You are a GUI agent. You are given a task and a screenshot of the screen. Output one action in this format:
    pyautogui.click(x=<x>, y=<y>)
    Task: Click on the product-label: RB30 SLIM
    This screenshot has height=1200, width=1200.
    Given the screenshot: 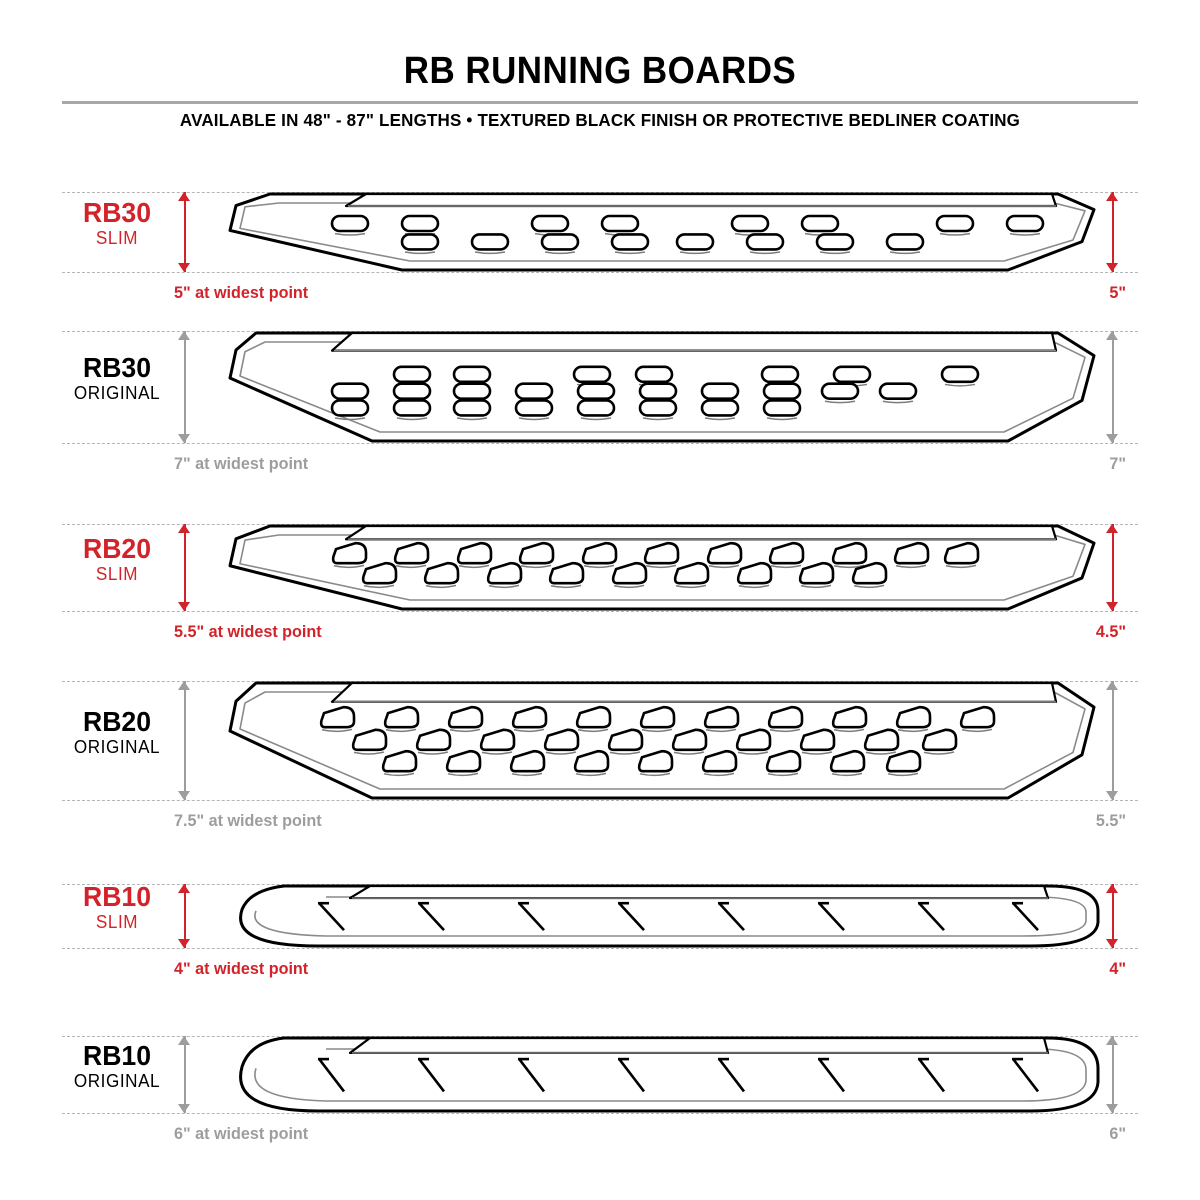 What is the action you would take?
    pyautogui.click(x=117, y=224)
    